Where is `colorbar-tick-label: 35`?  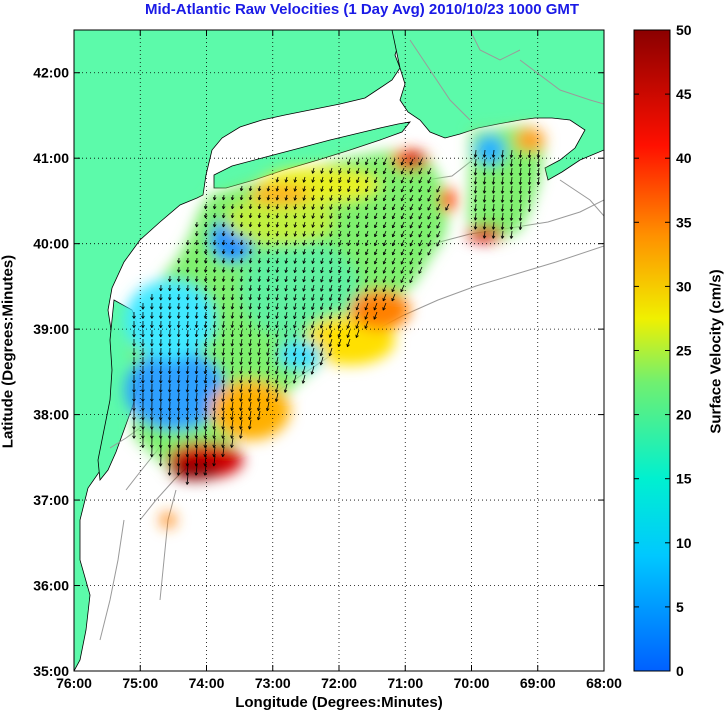
colorbar-tick-label: 35 is located at coordinates (684, 222).